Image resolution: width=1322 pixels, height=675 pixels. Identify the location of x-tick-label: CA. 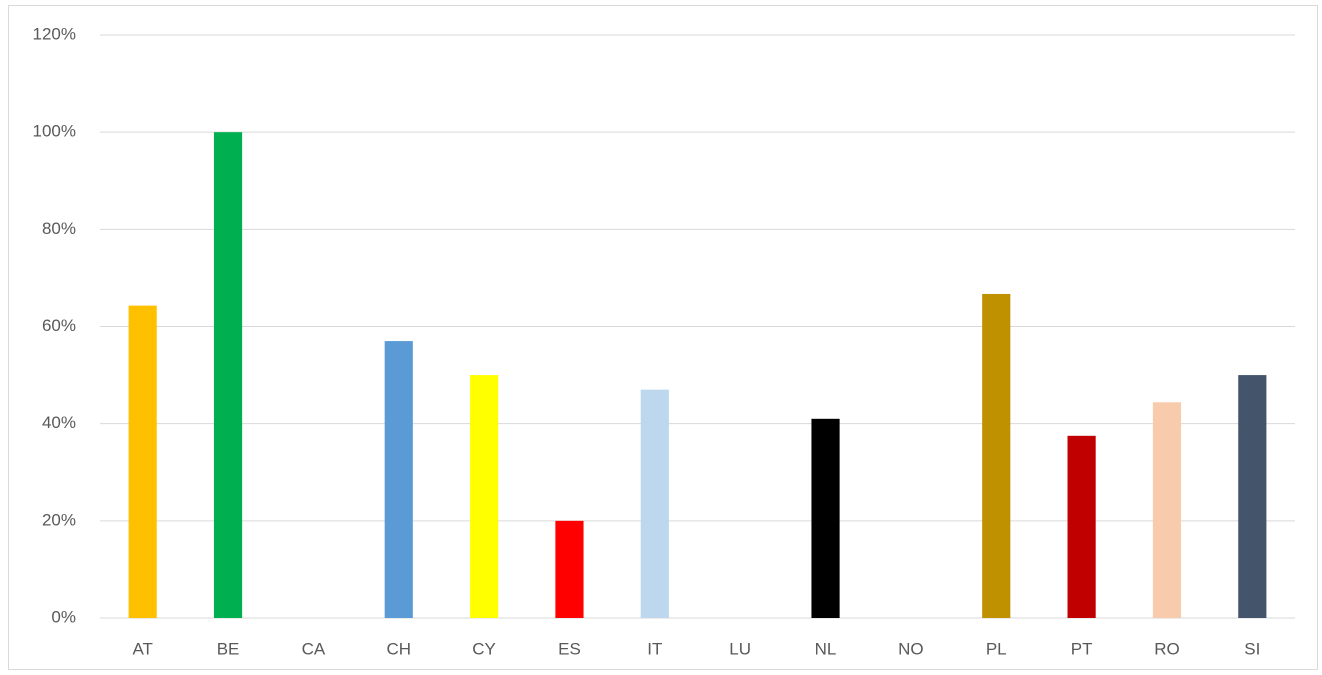
(314, 648).